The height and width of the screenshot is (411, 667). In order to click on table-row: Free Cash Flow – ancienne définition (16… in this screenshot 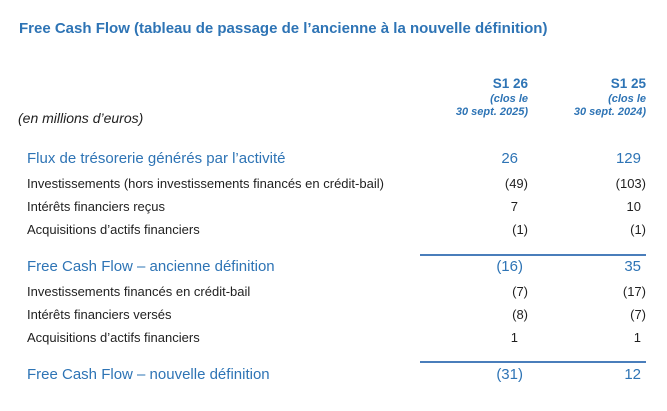, I will do `click(323, 266)`.